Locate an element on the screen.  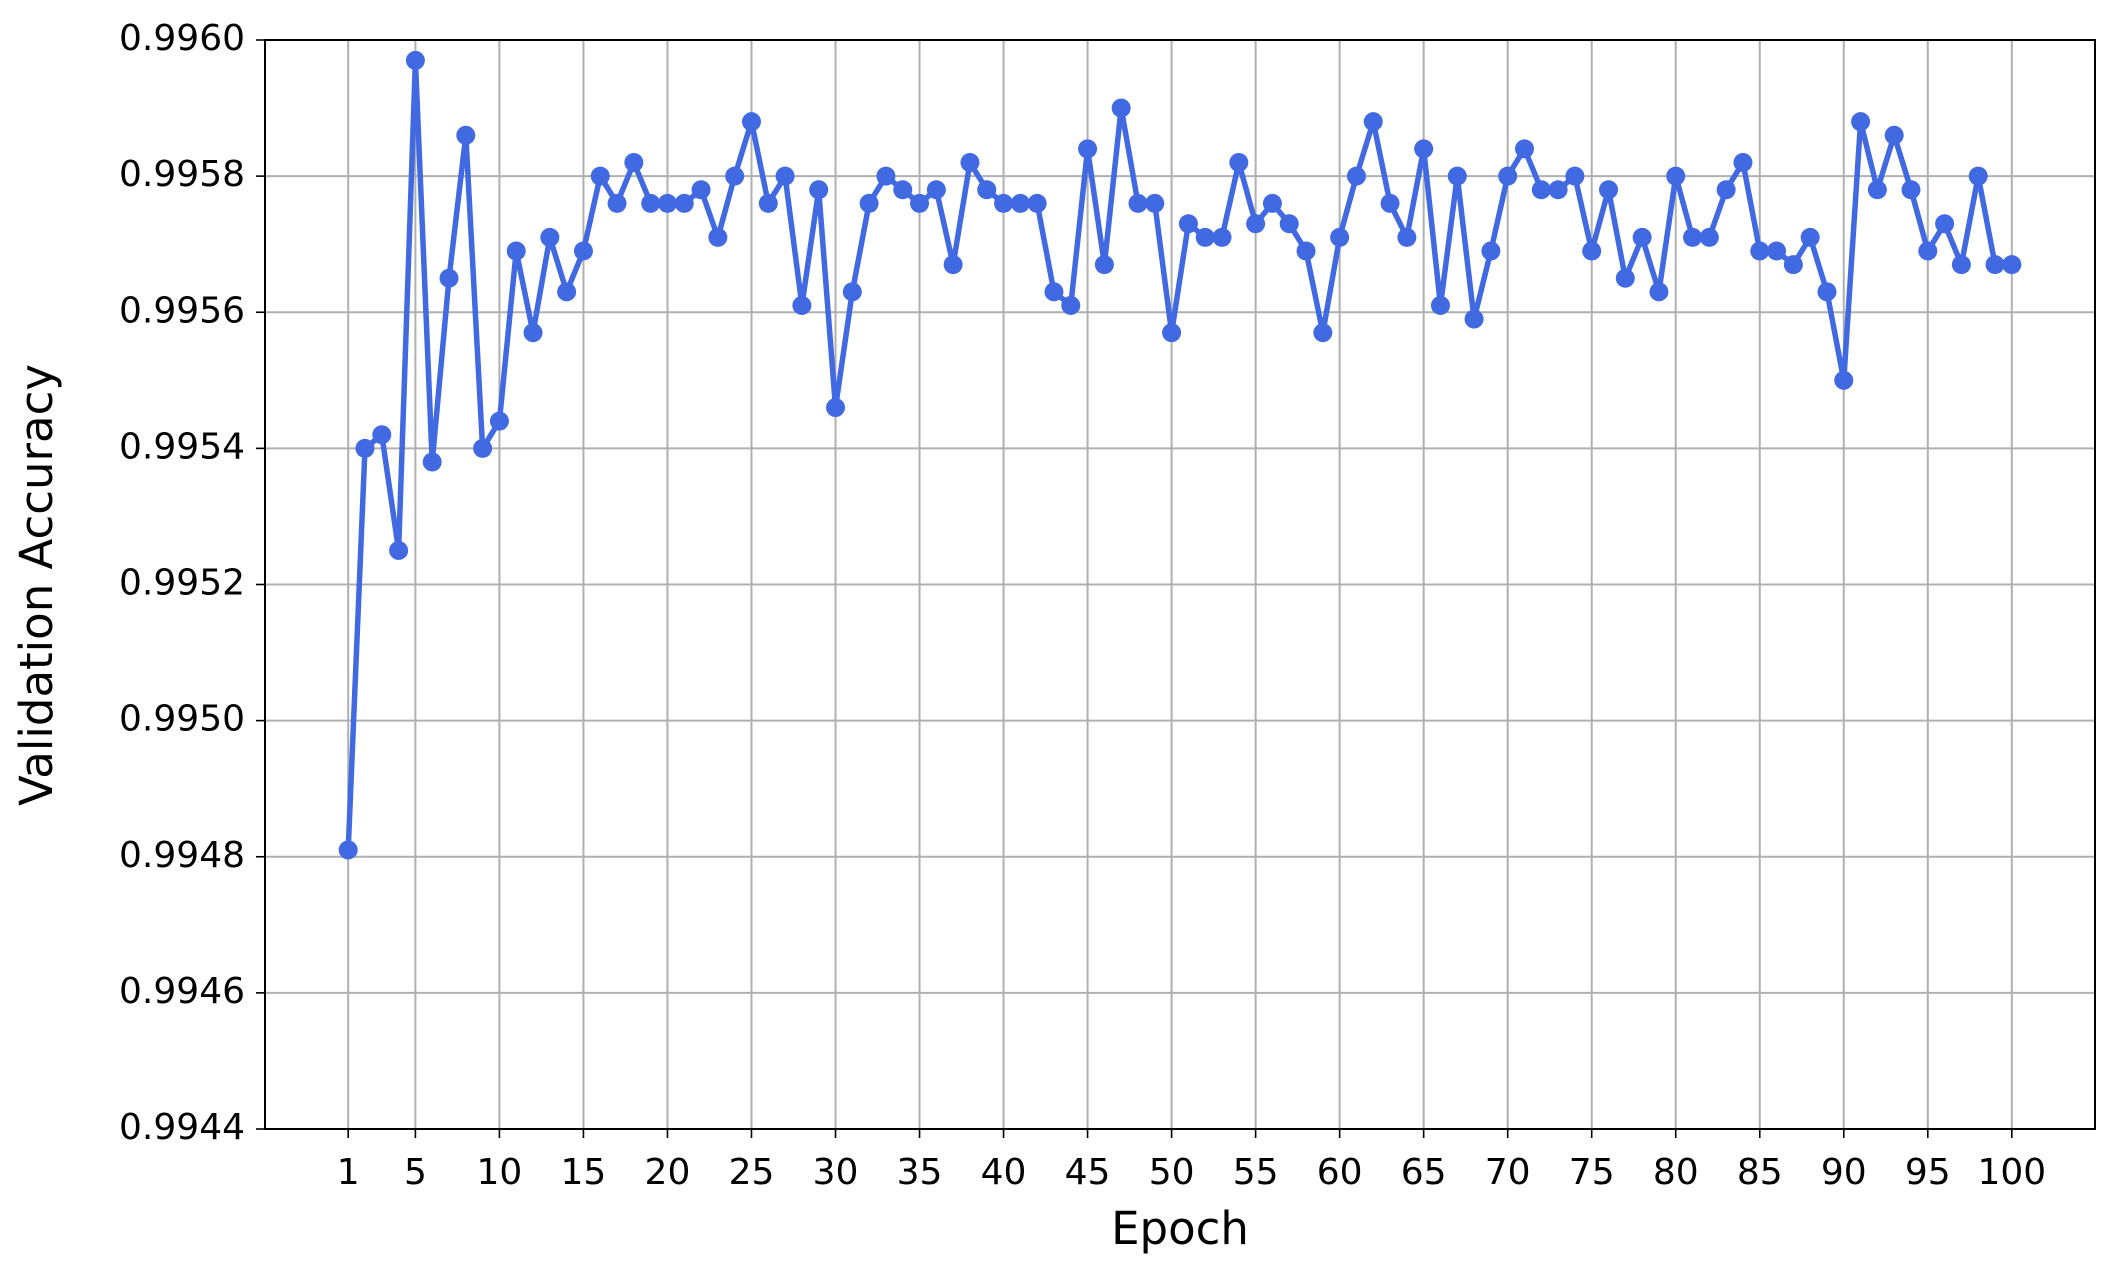
y-tick-label: 0.9950 is located at coordinates (182, 719).